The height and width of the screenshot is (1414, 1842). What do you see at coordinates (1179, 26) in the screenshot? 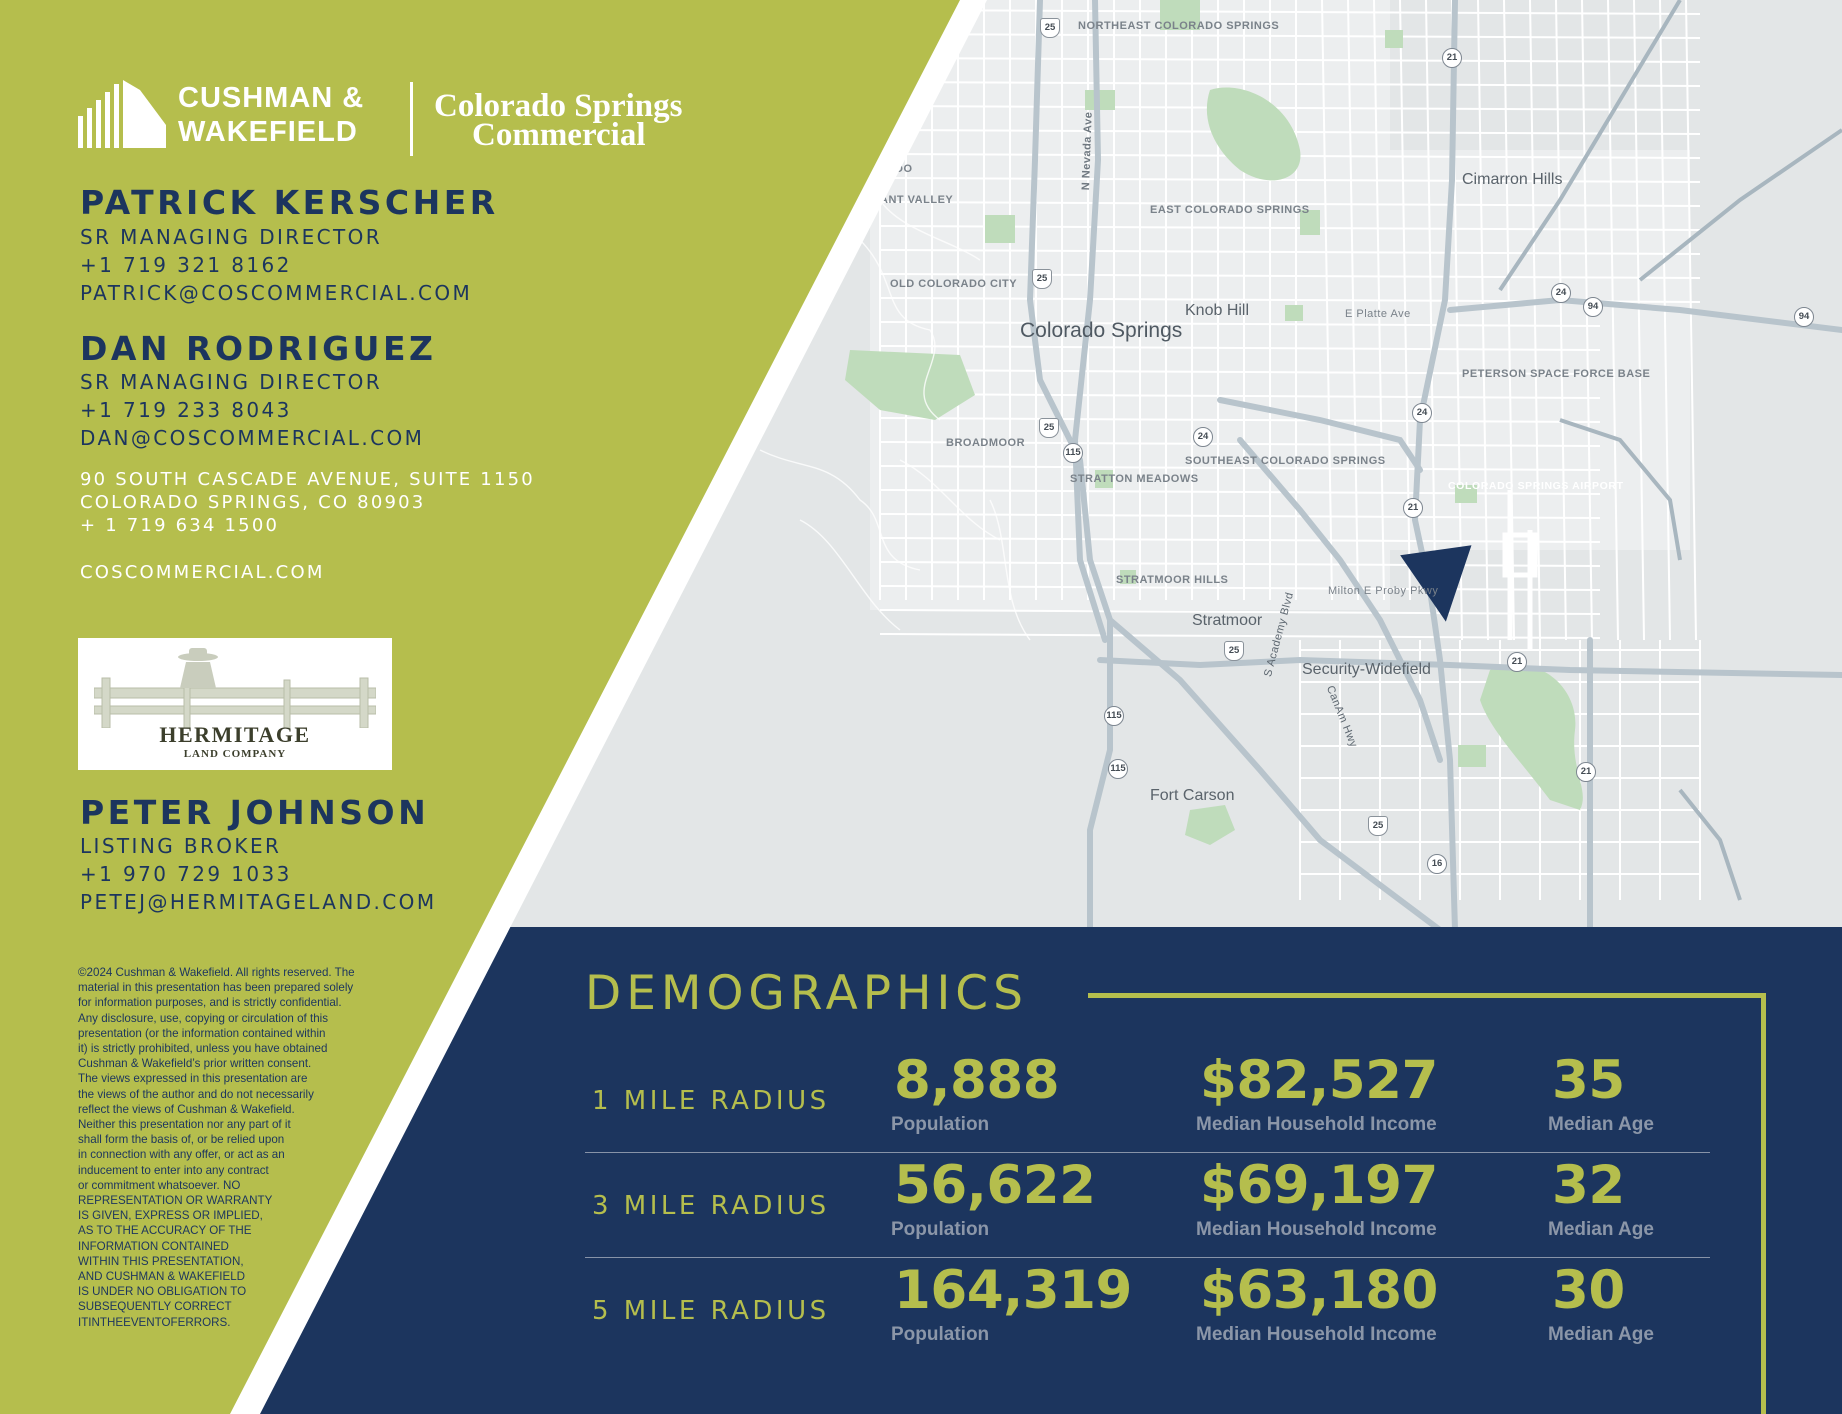
I see `map-label-northeast: NORTHEAST COLORADO SPRINGS` at bounding box center [1179, 26].